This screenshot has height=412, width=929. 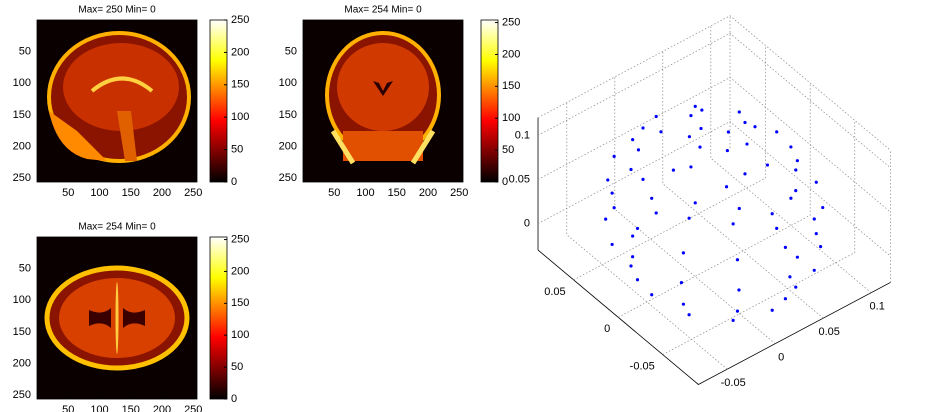 I want to click on colorbar-tick-label: 100, so click(x=240, y=335).